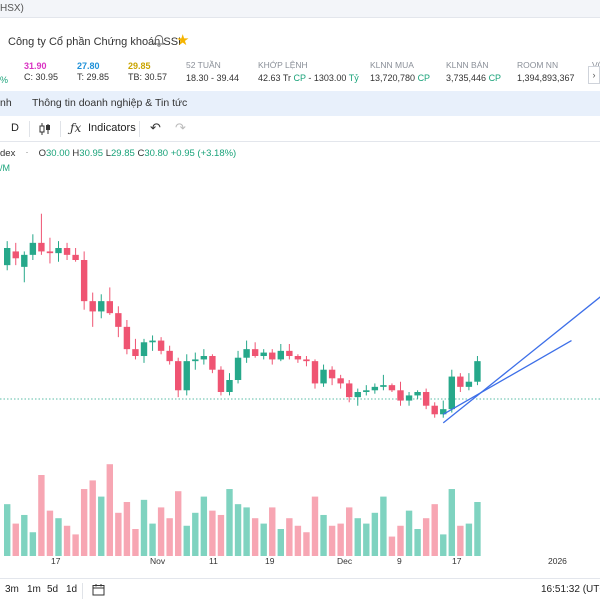 This screenshot has height=600, width=600. Describe the element at coordinates (399, 561) in the screenshot. I see `time-tick: 9` at that location.